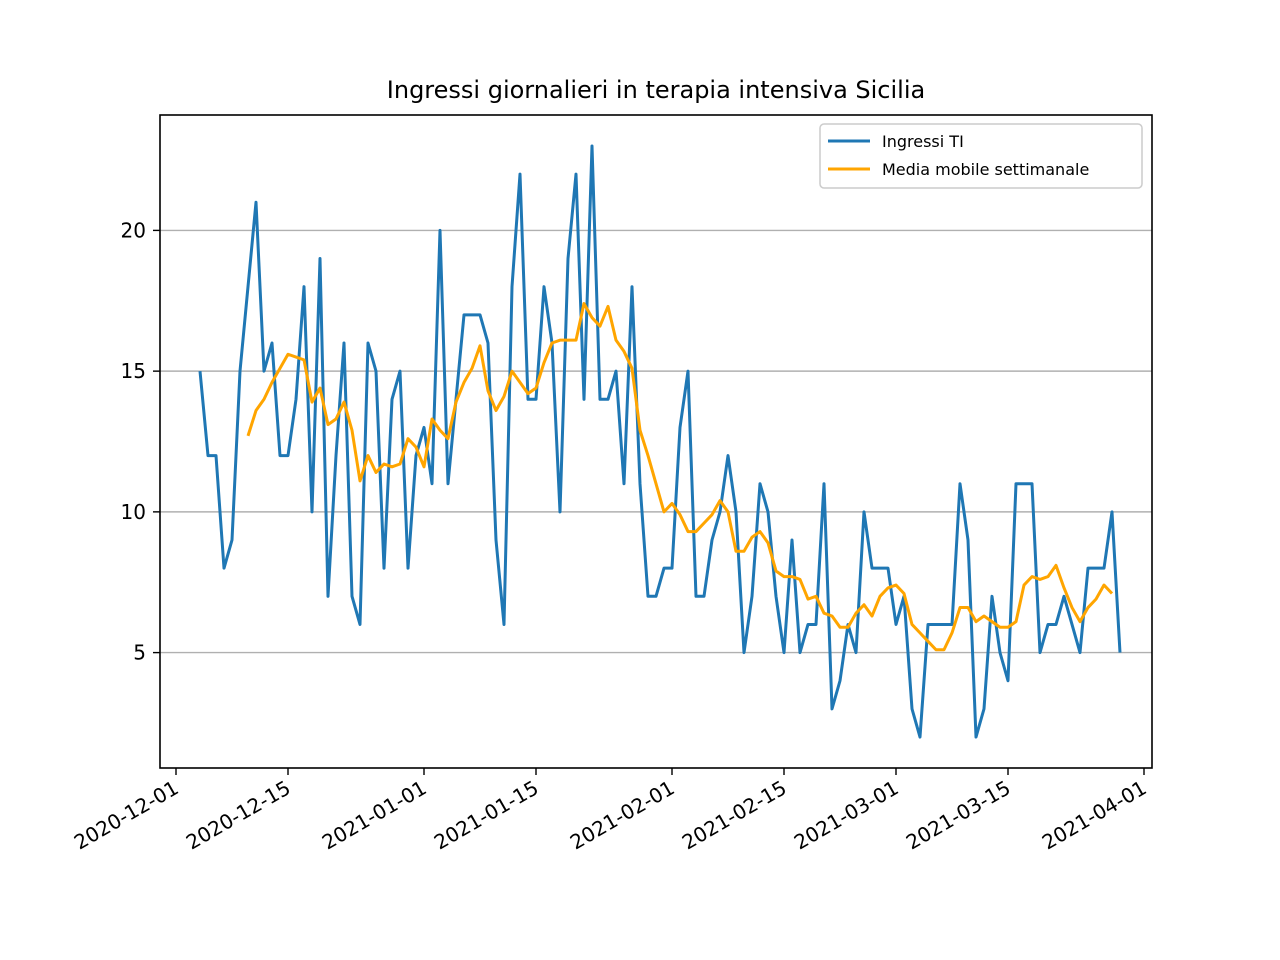  I want to click on legend: Ingressi TI Media mobile settimanale, so click(981, 156).